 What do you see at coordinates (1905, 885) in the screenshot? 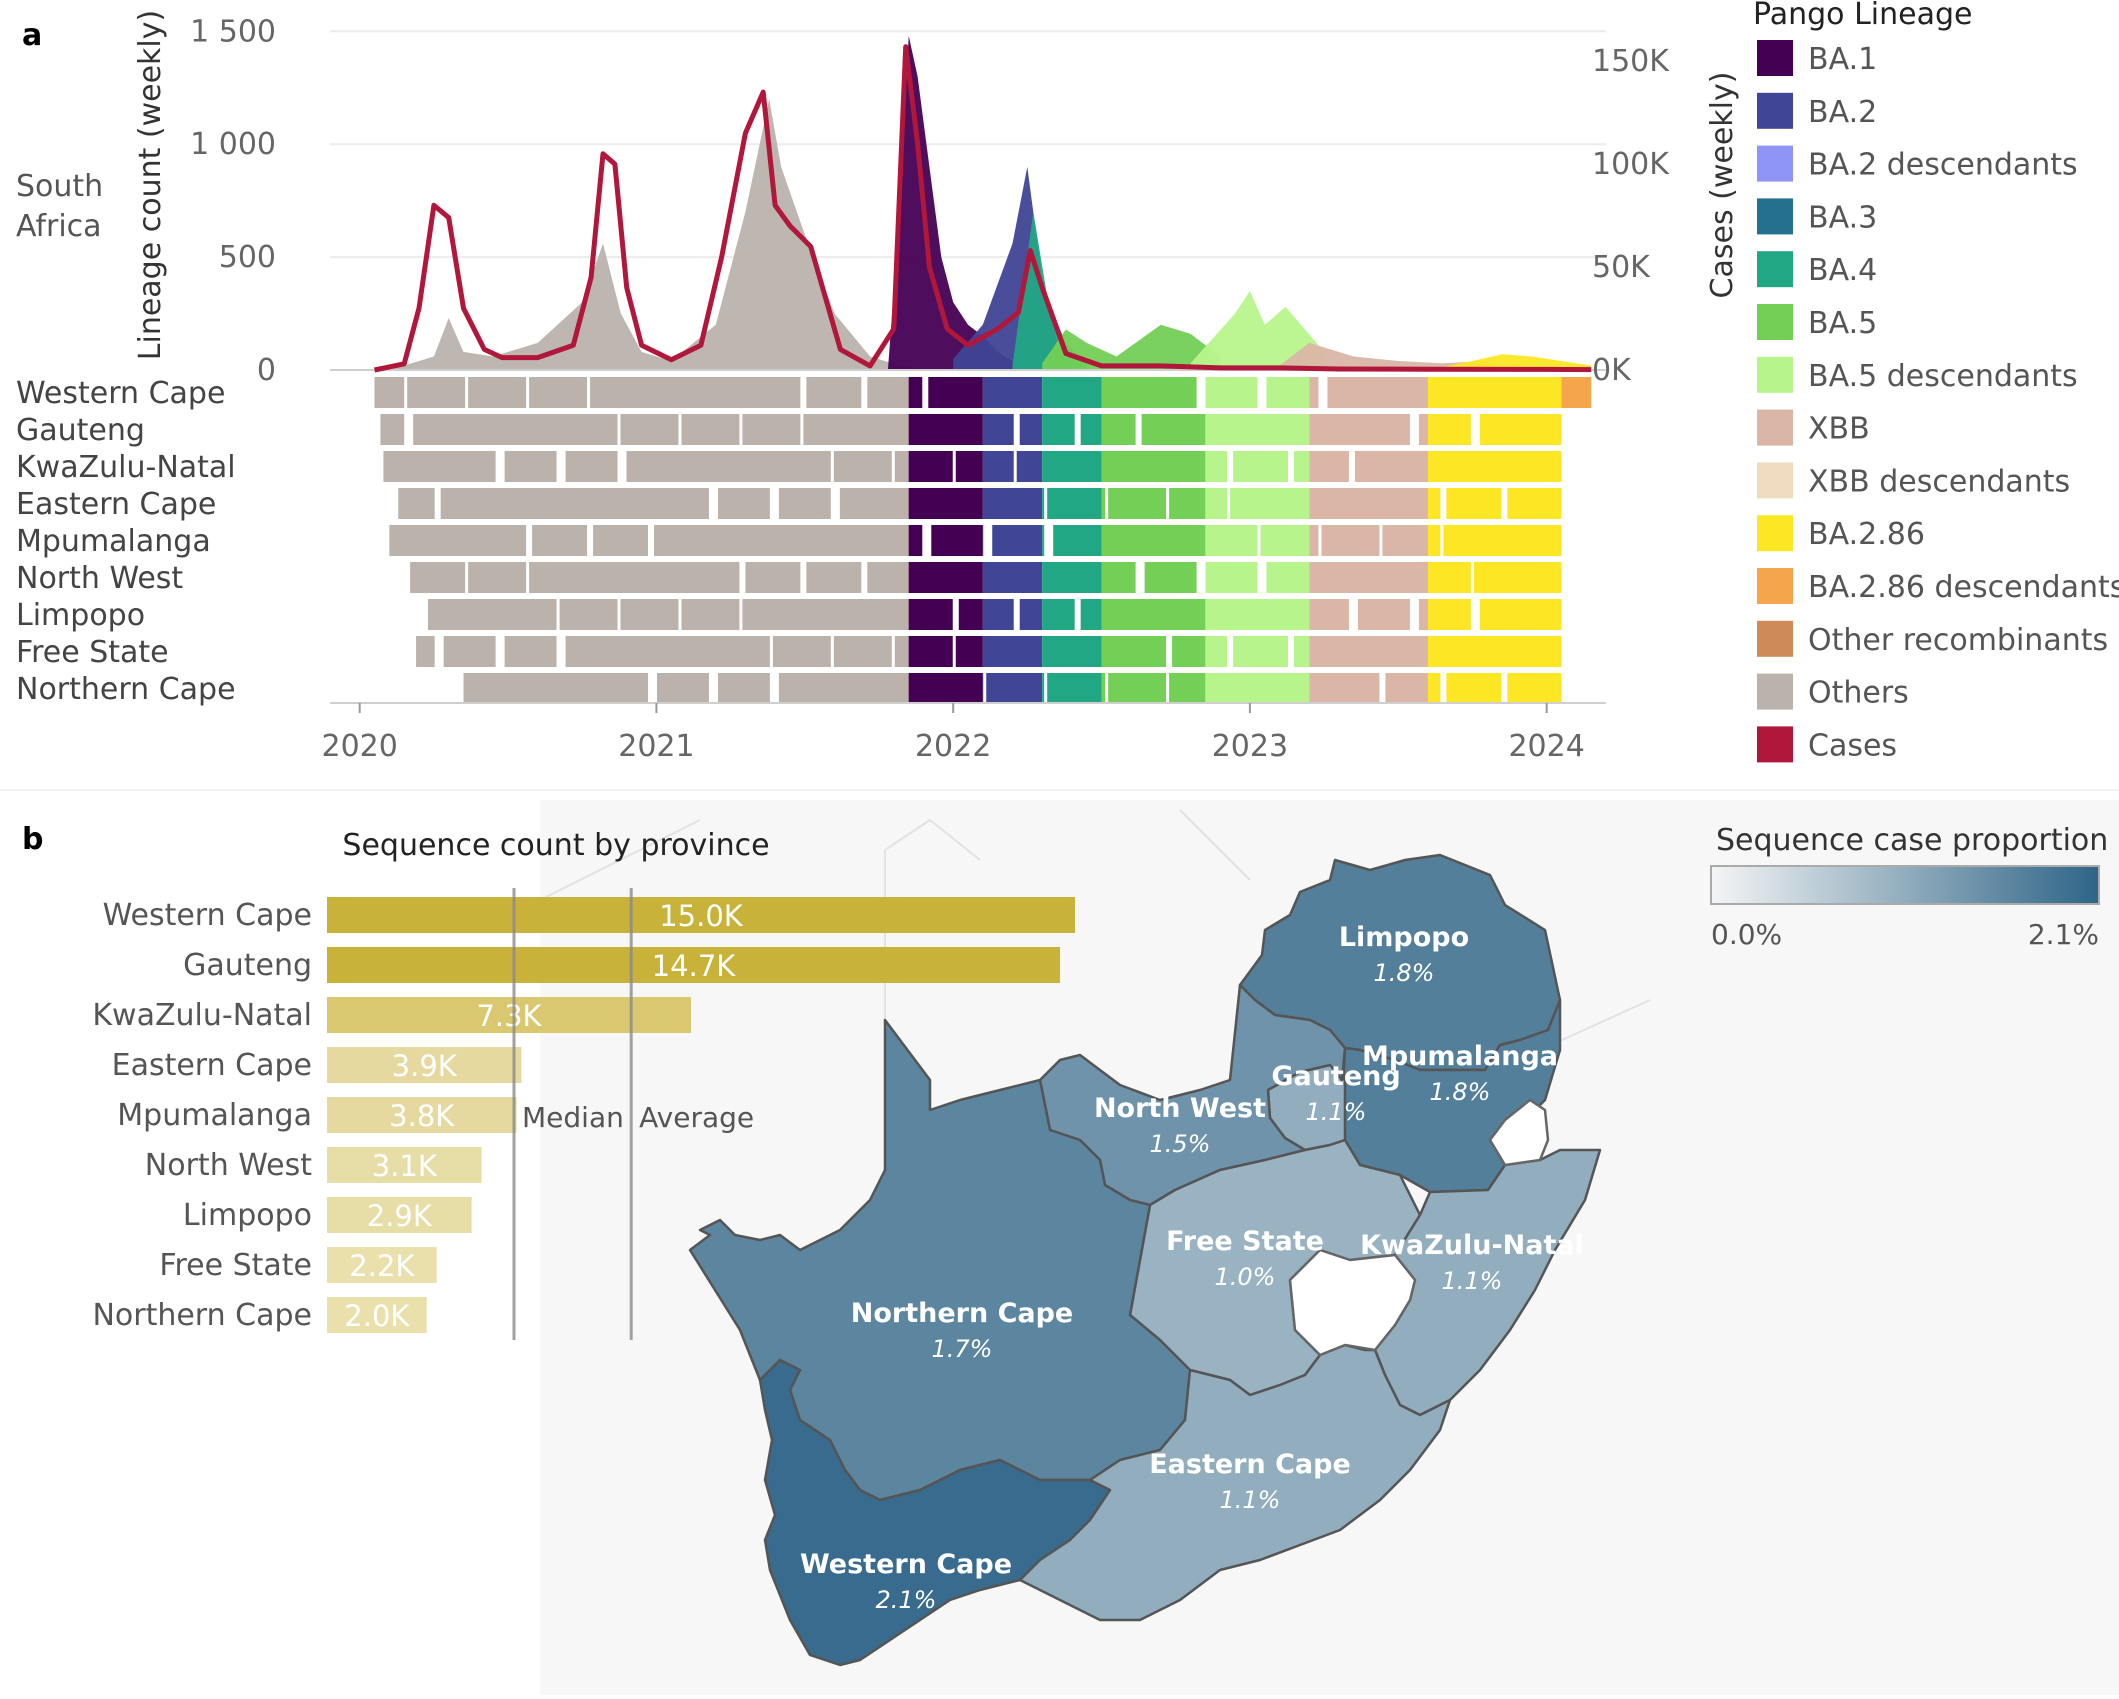
I see `map-legend-gradient` at bounding box center [1905, 885].